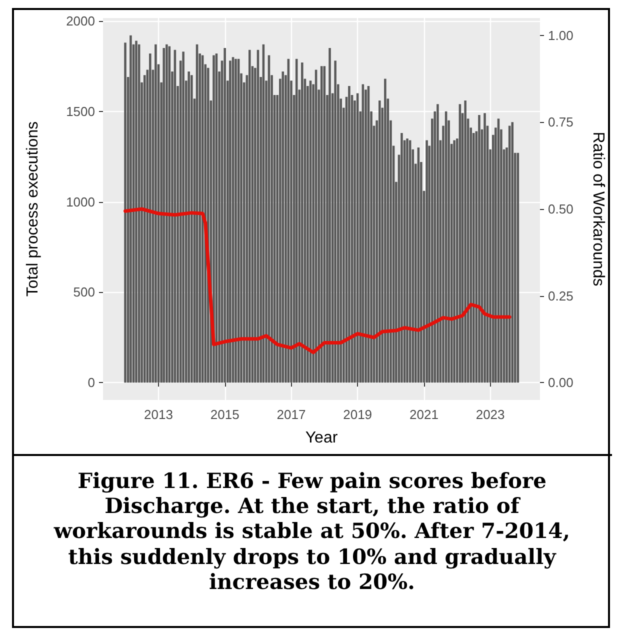 This screenshot has height=636, width=624. Describe the element at coordinates (561, 35) in the screenshot. I see `y2-tick-label: 1.00` at that location.